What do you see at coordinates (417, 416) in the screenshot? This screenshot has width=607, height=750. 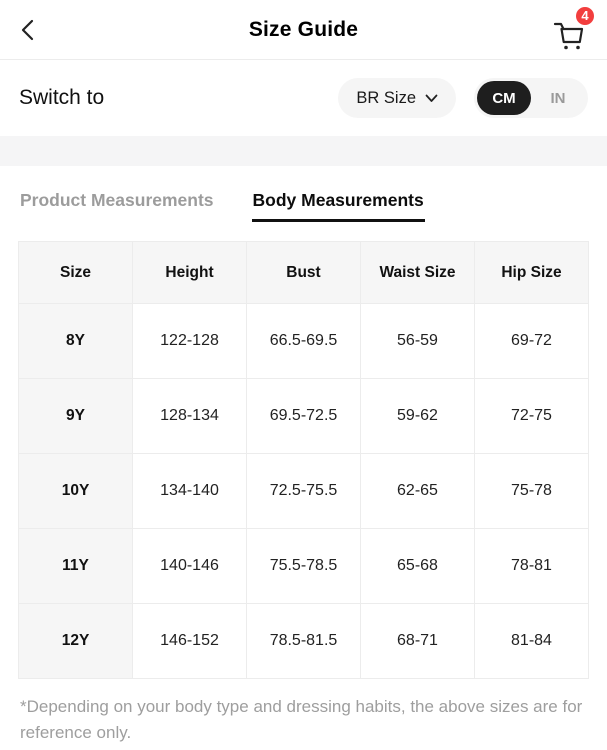 I see `value-cell: 59-62` at bounding box center [417, 416].